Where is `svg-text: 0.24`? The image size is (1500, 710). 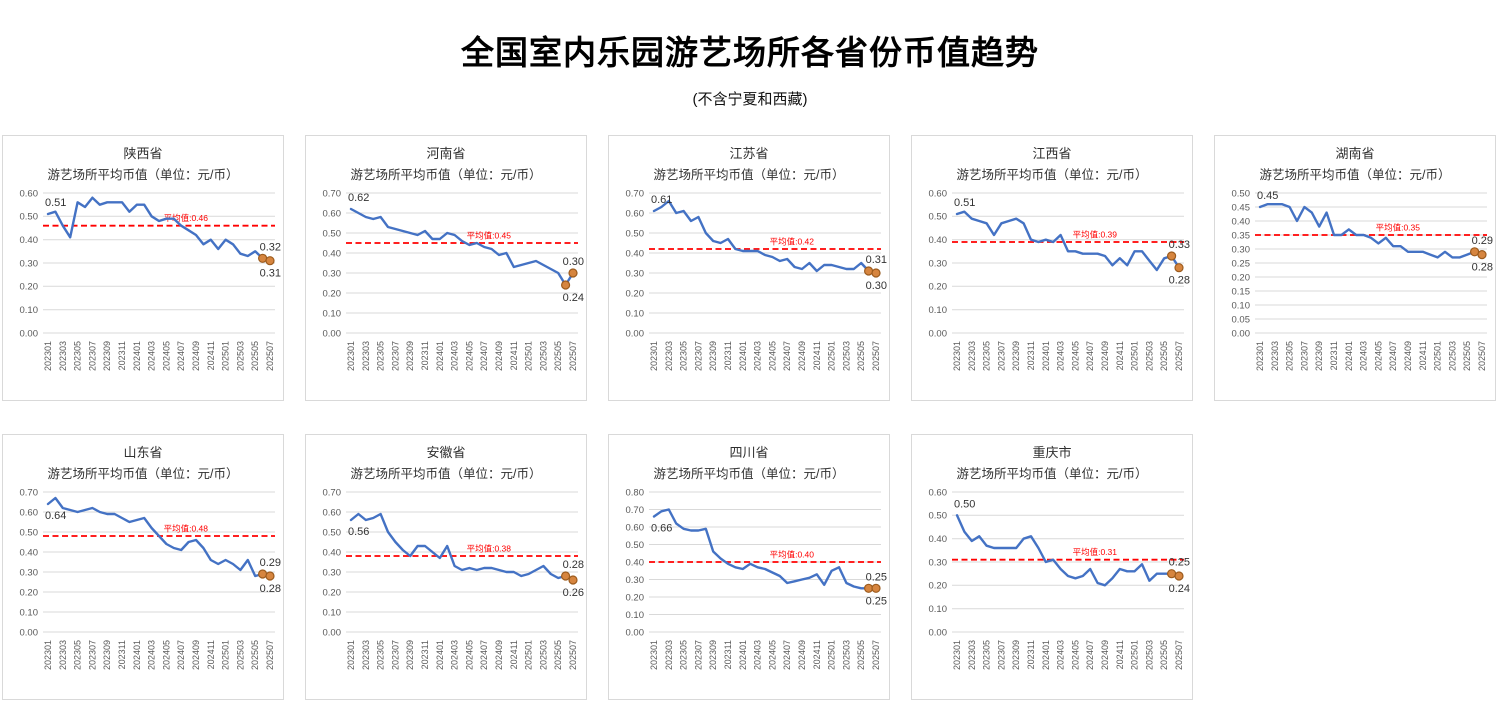
svg-text: 0.24 is located at coordinates (573, 298).